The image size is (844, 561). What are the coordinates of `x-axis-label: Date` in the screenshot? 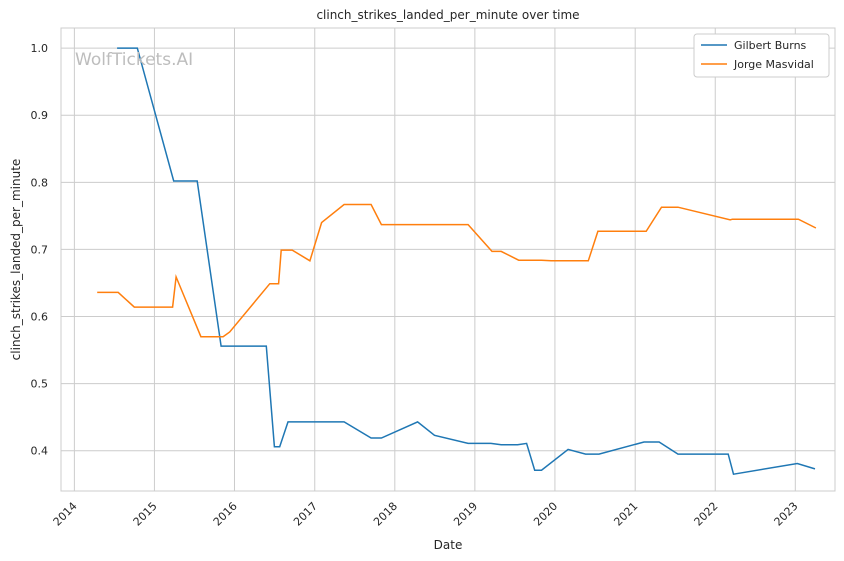 It's located at (448, 545).